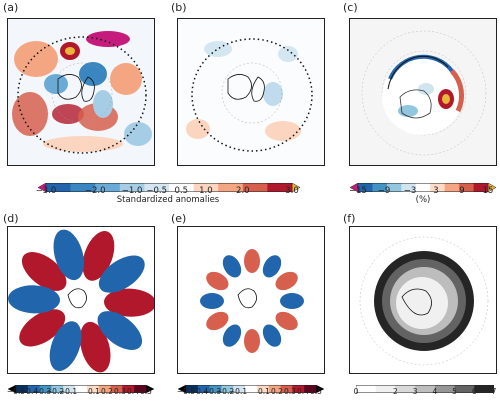 This screenshot has height=416, width=500. I want to click on eof_e-tick-label: −0.5, so click(186, 391).